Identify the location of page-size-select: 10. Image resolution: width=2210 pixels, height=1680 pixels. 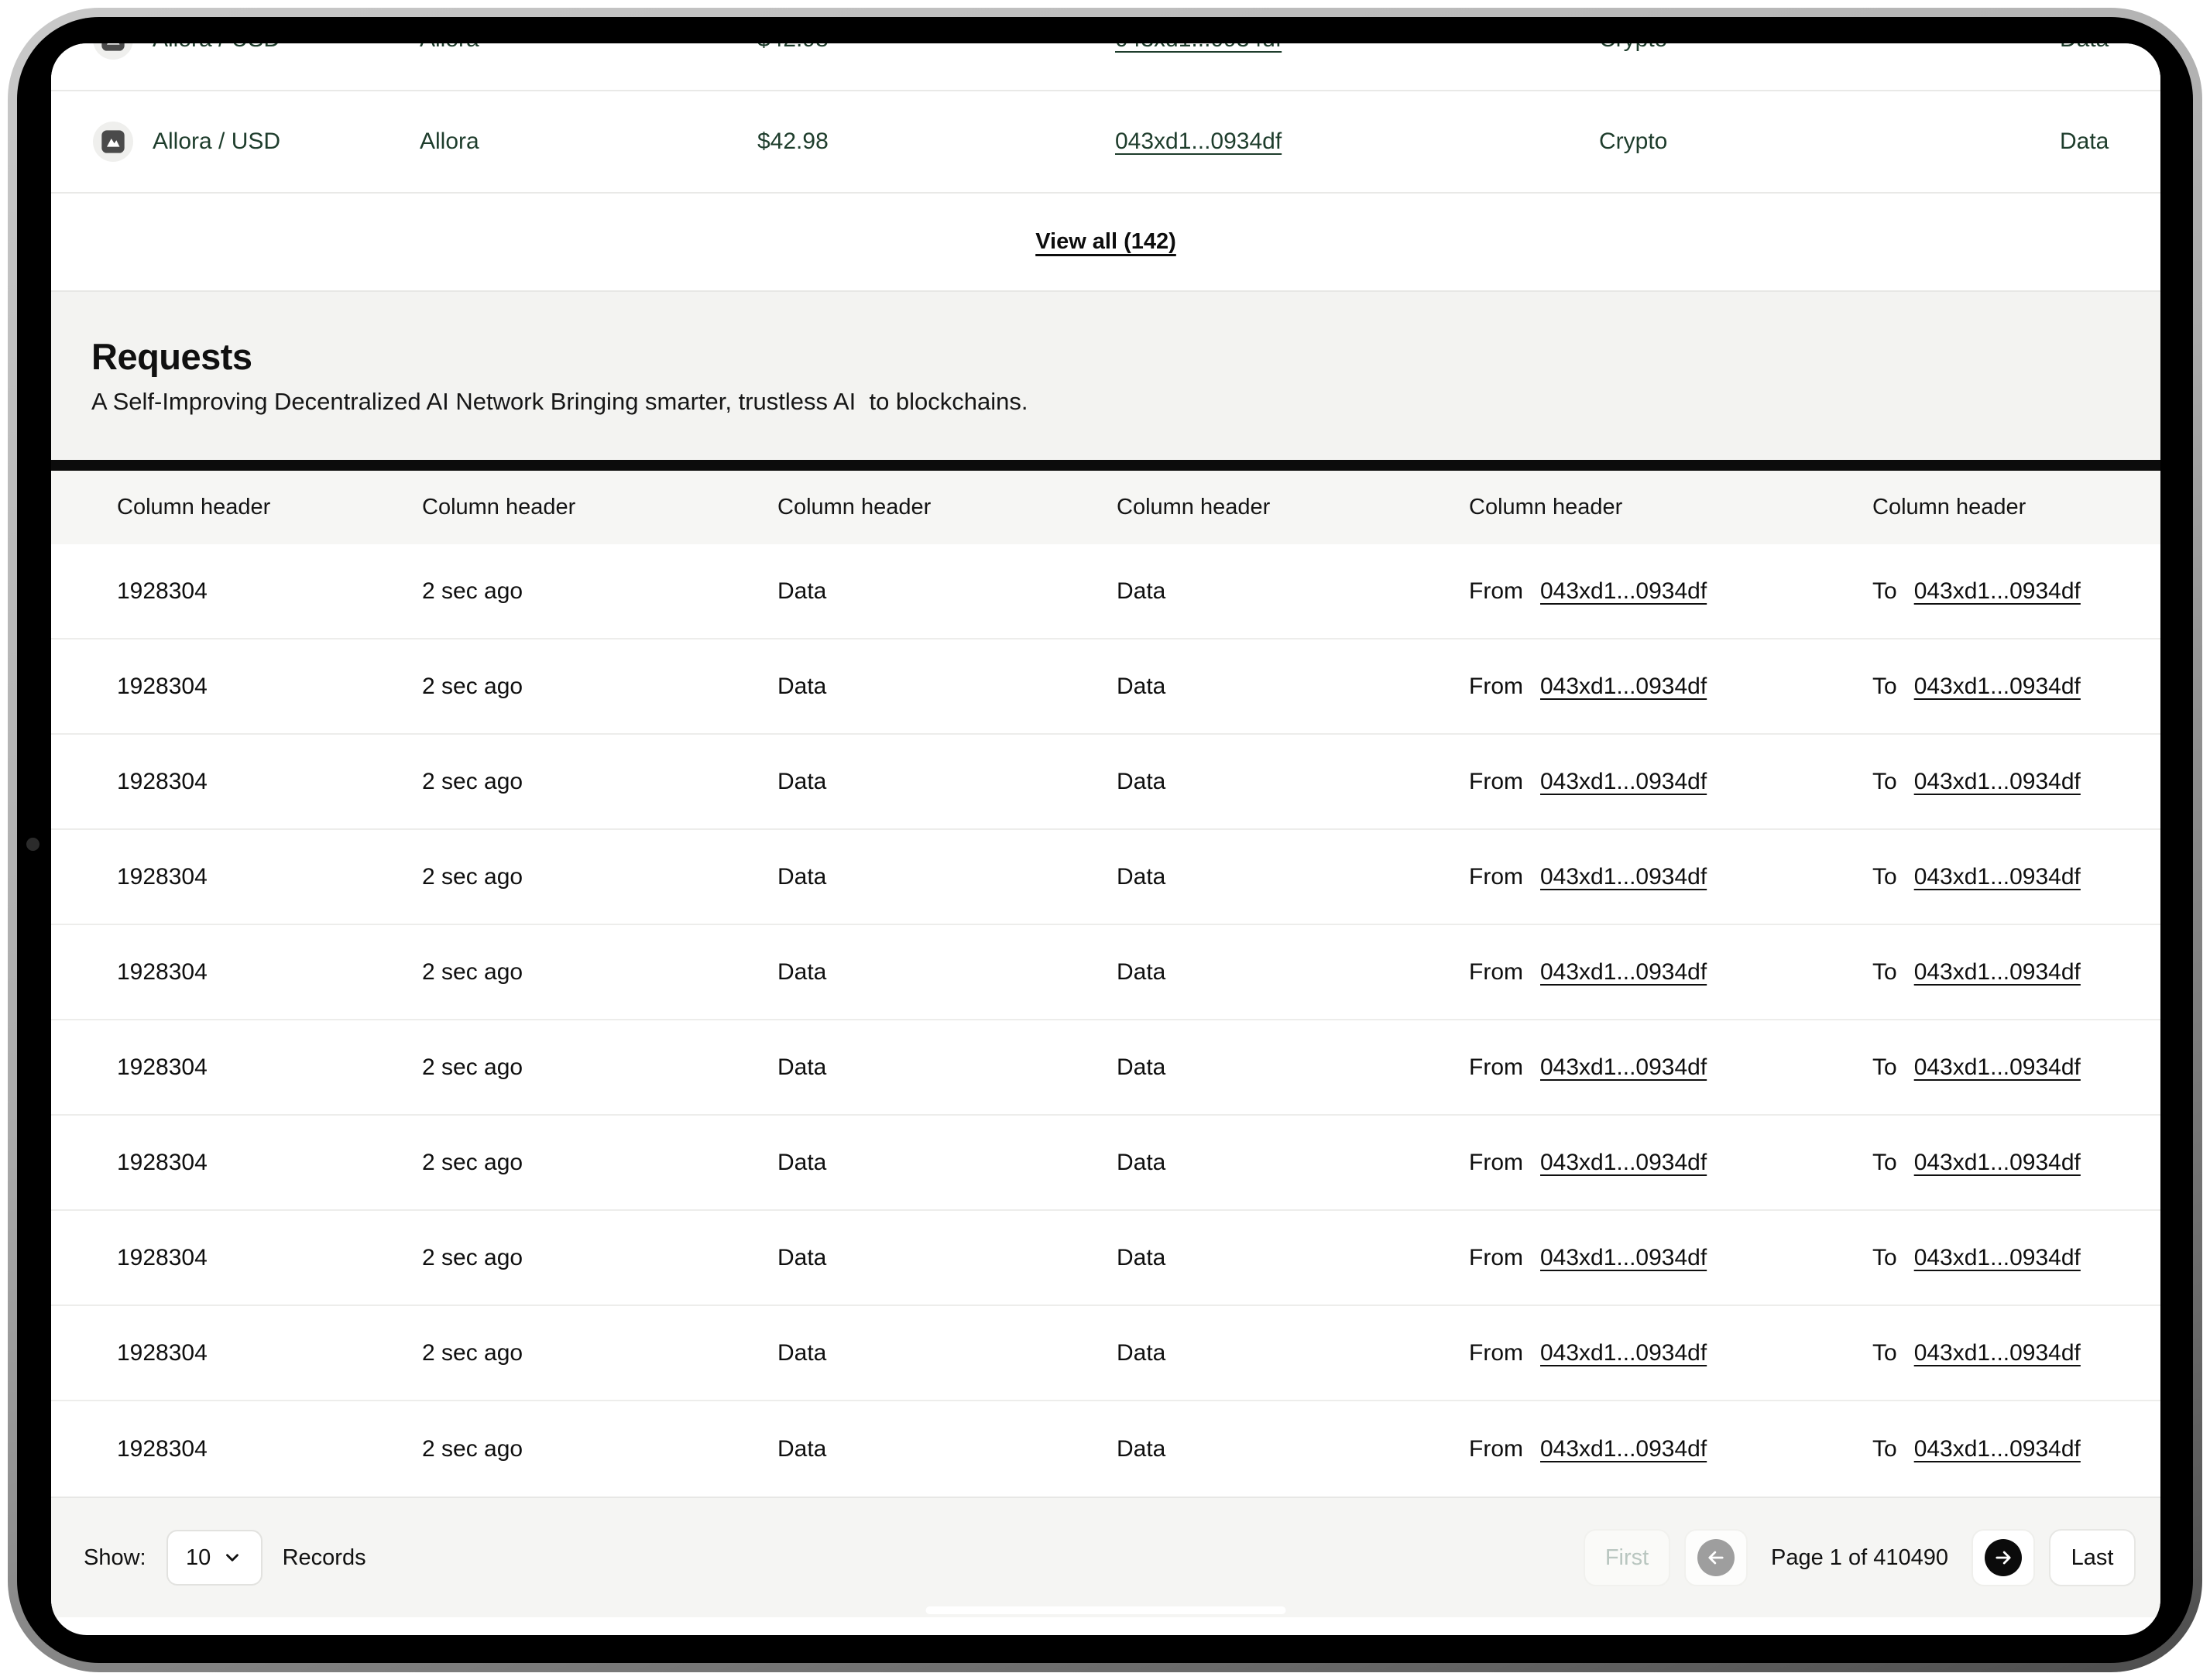
(214, 1558).